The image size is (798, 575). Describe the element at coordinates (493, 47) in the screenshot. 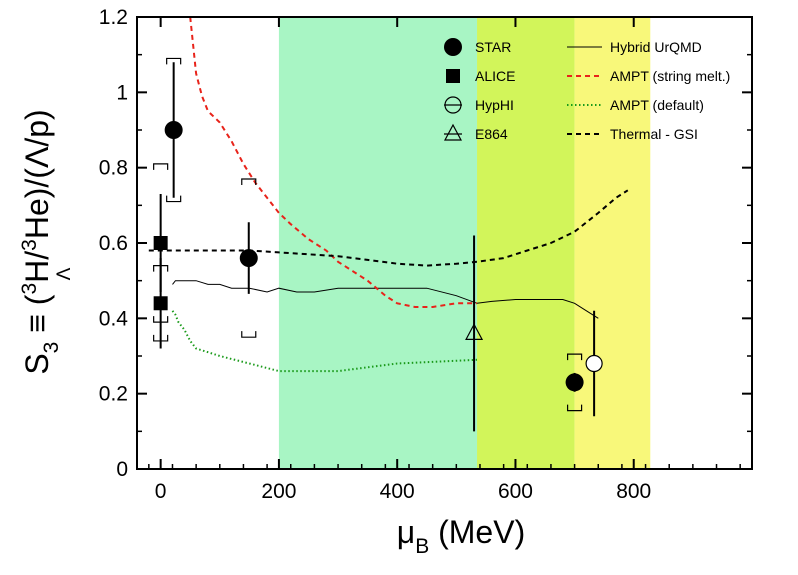

I see `legend-label: STAR` at that location.